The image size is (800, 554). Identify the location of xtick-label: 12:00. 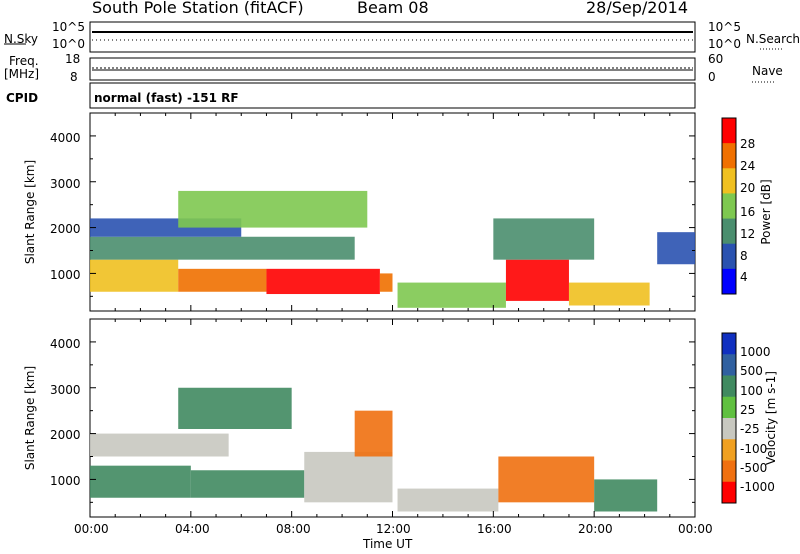
(393, 529).